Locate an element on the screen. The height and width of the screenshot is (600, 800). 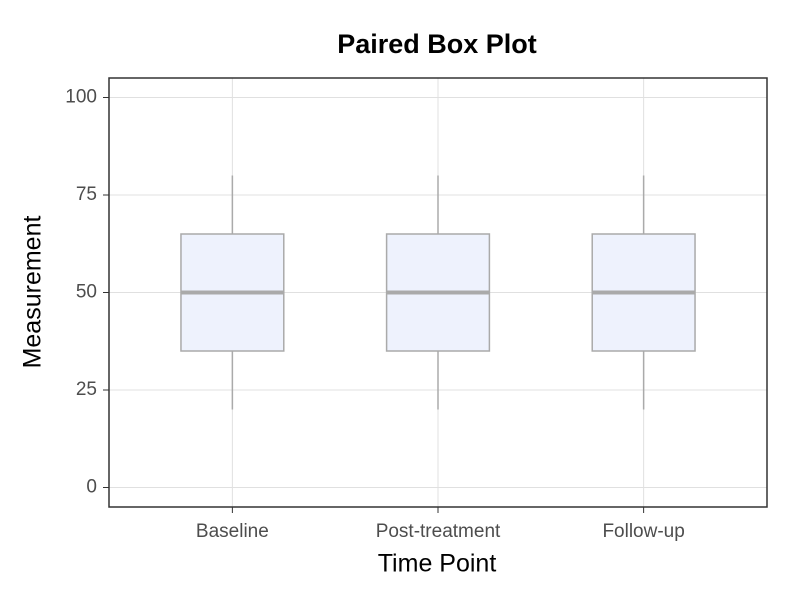
x-tick-label: Baseline is located at coordinates (232, 531).